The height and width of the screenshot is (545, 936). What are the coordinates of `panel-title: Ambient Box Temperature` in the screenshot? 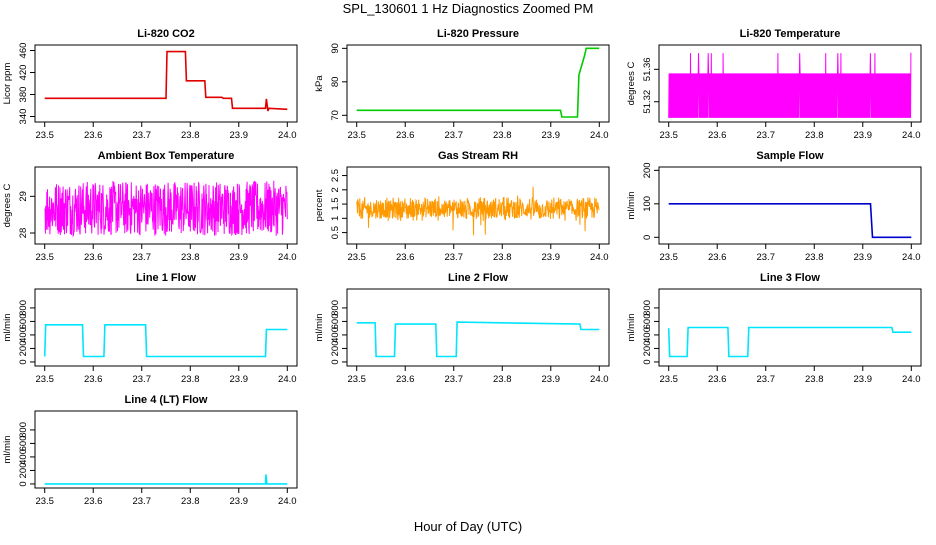 It's located at (166, 156).